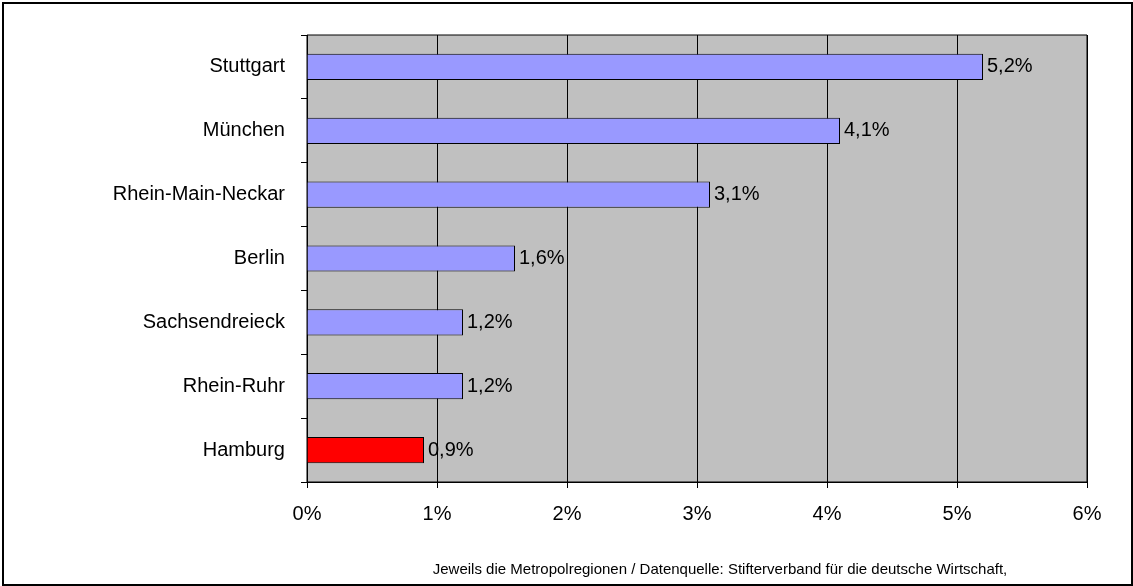  I want to click on x-tick-label: 5%, so click(957, 512).